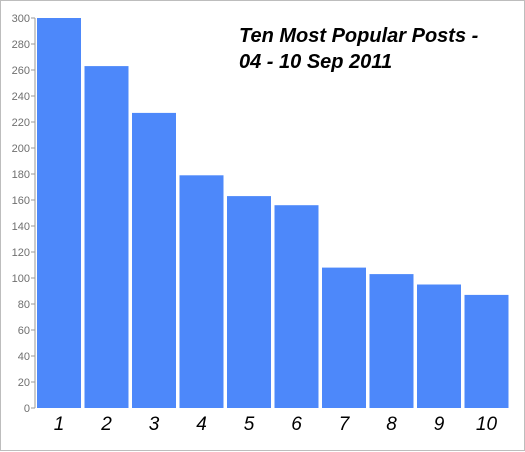 This screenshot has height=452, width=525. Describe the element at coordinates (24, 383) in the screenshot. I see `y-tick-label: 20` at that location.